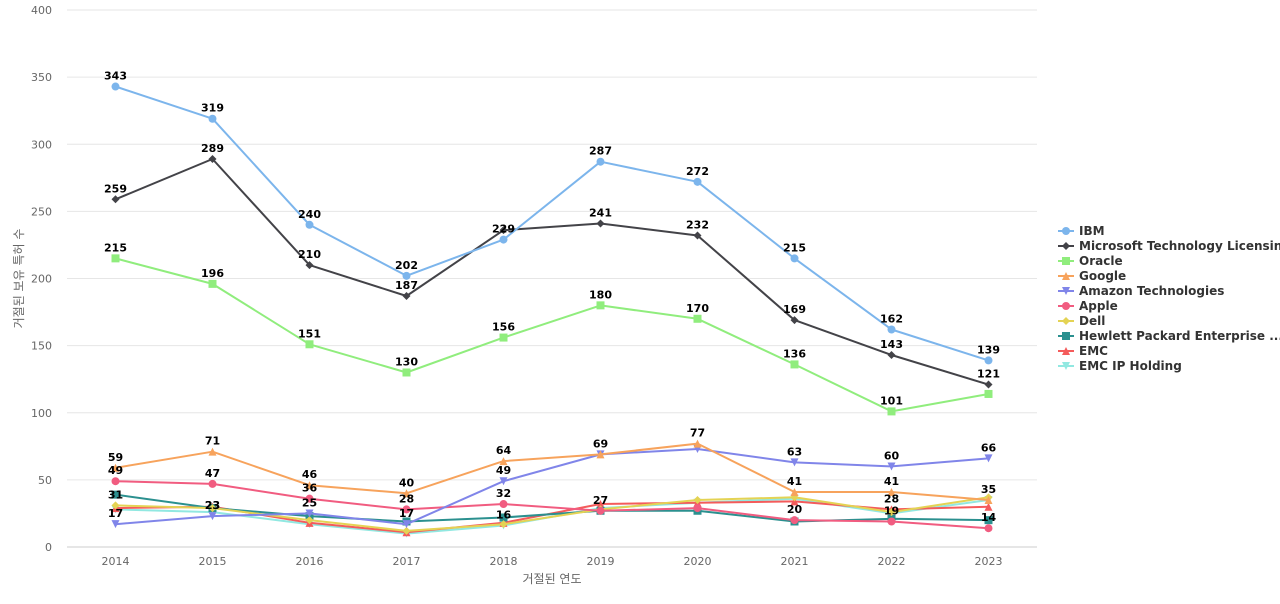 The image size is (1280, 604). What do you see at coordinates (795, 509) in the screenshot?
I see `data-label: 20` at bounding box center [795, 509].